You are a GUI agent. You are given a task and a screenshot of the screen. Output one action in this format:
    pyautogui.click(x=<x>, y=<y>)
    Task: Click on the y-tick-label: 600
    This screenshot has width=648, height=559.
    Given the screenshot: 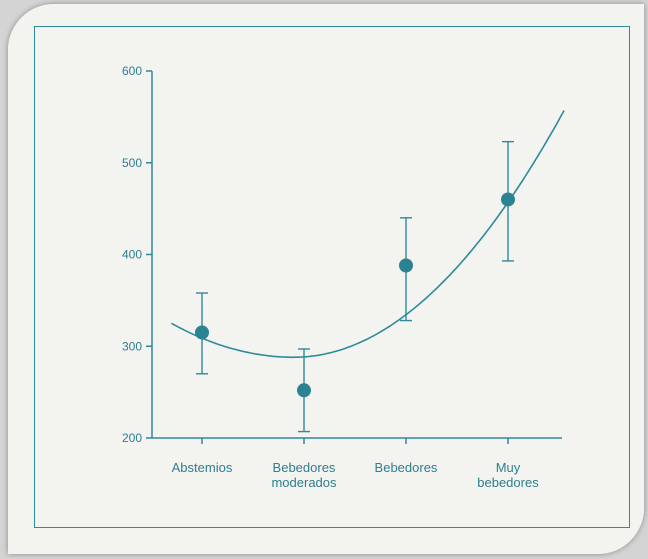 What is the action you would take?
    pyautogui.click(x=132, y=71)
    